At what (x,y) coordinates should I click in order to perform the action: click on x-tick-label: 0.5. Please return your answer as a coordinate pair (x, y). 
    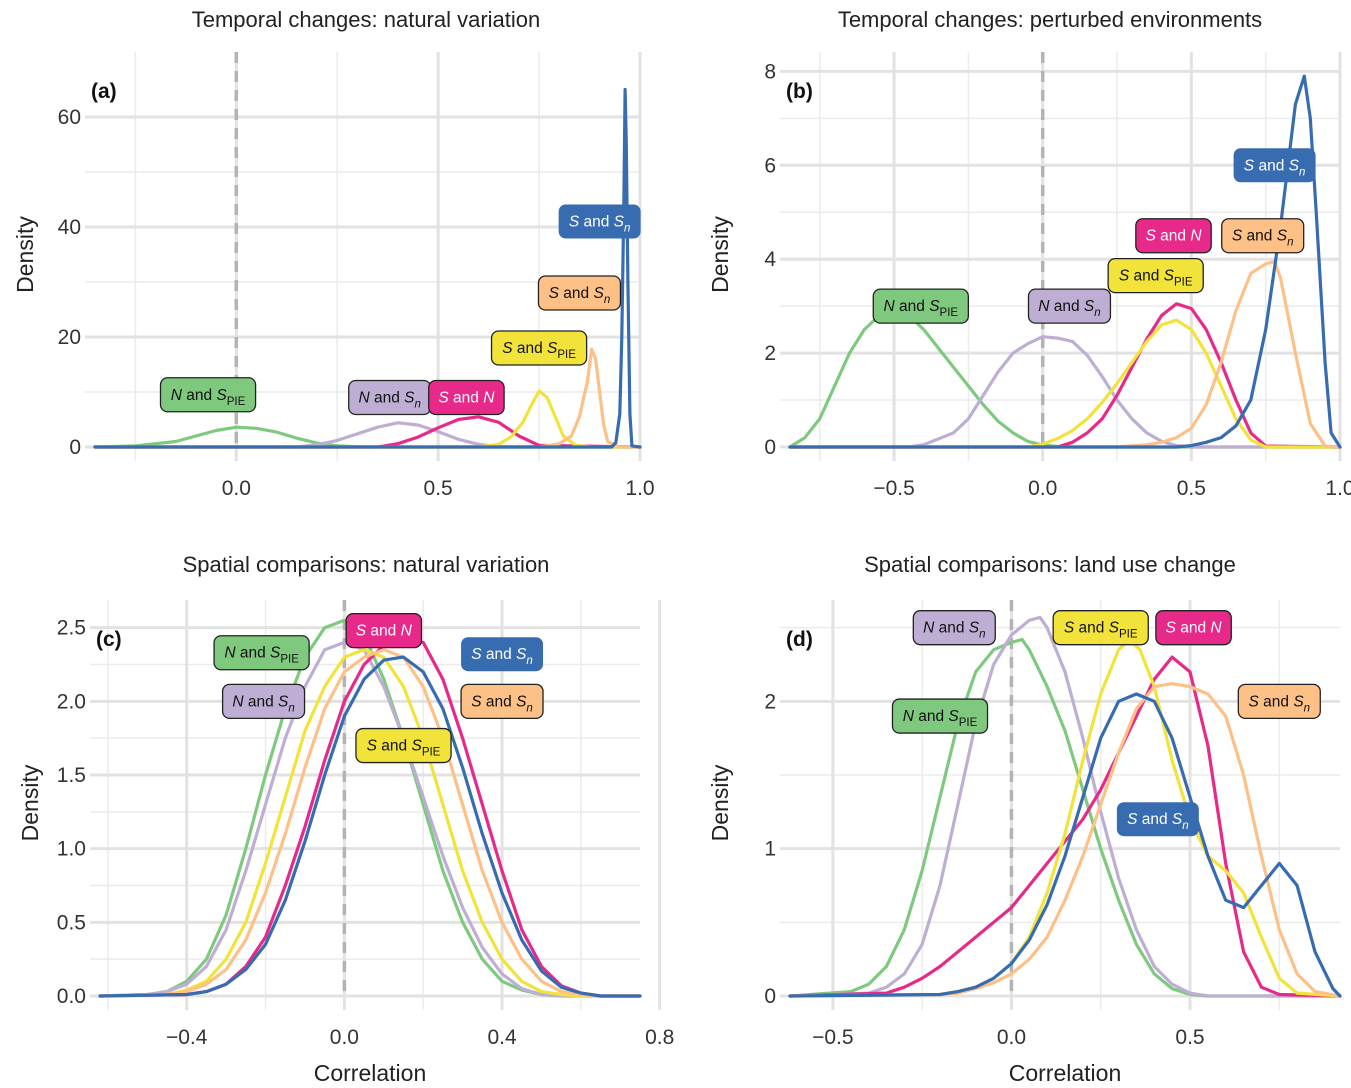
    Looking at the image, I should click on (1191, 488).